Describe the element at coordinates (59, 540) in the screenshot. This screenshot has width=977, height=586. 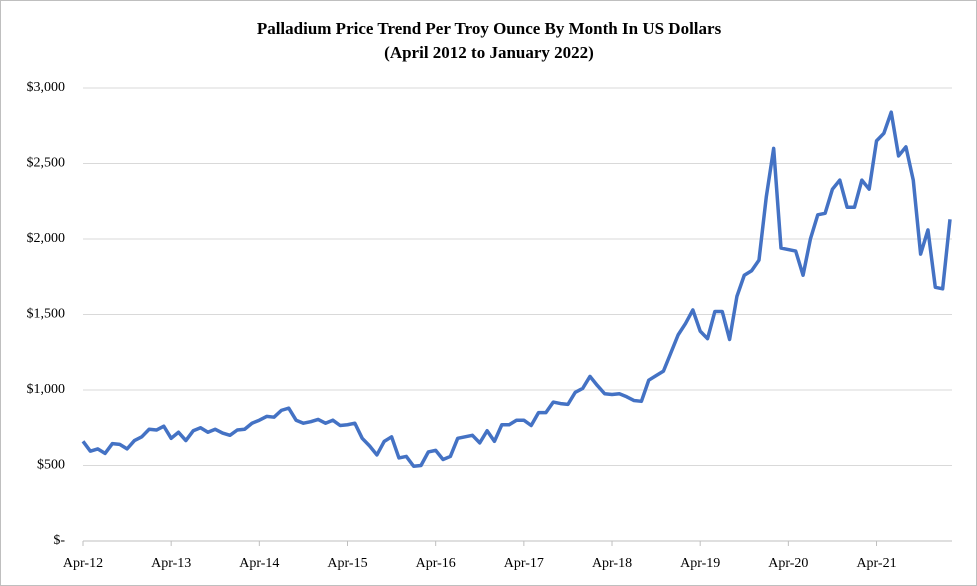
I see `y-tick-label: $-` at that location.